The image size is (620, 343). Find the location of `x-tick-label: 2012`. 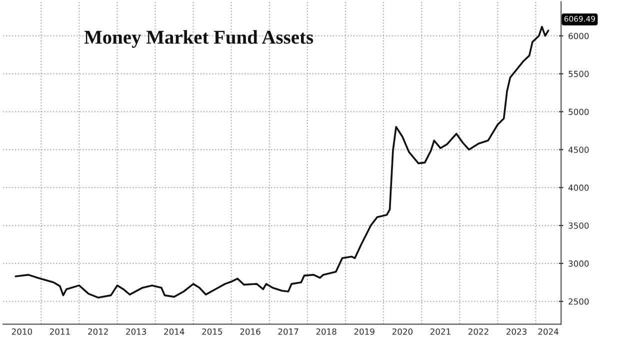

x-tick-label: 2012 is located at coordinates (98, 331).